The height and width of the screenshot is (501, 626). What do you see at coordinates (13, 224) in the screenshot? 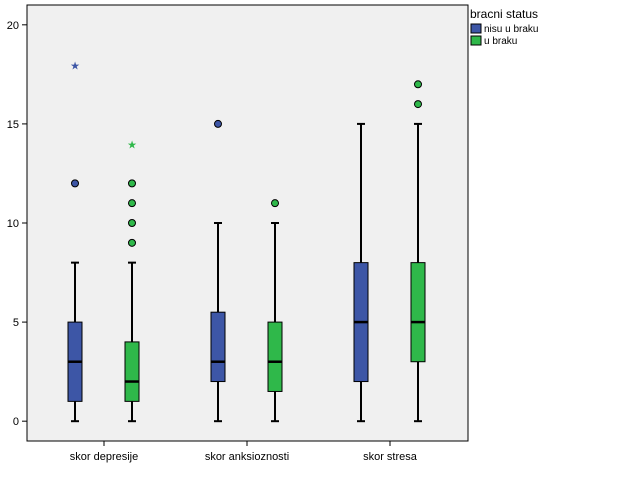
I see `y-tick-label: 10` at bounding box center [13, 224].